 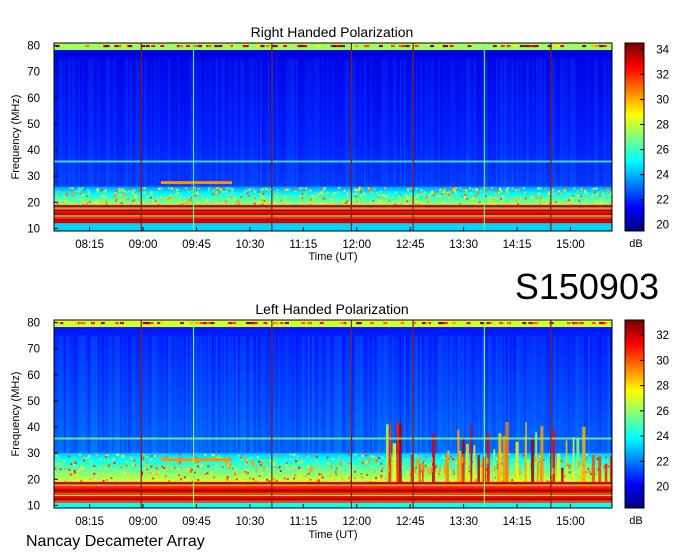 What do you see at coordinates (587, 286) in the screenshot?
I see `station-label: S150903` at bounding box center [587, 286].